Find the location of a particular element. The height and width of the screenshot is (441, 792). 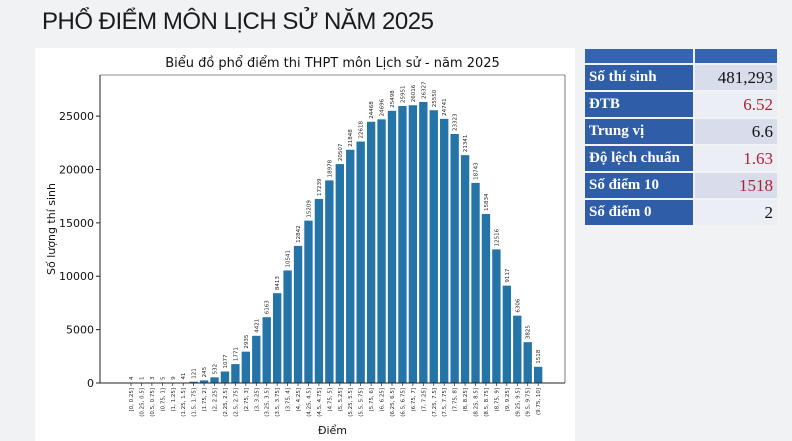

bar-value-label: 25951 is located at coordinates (403, 94).